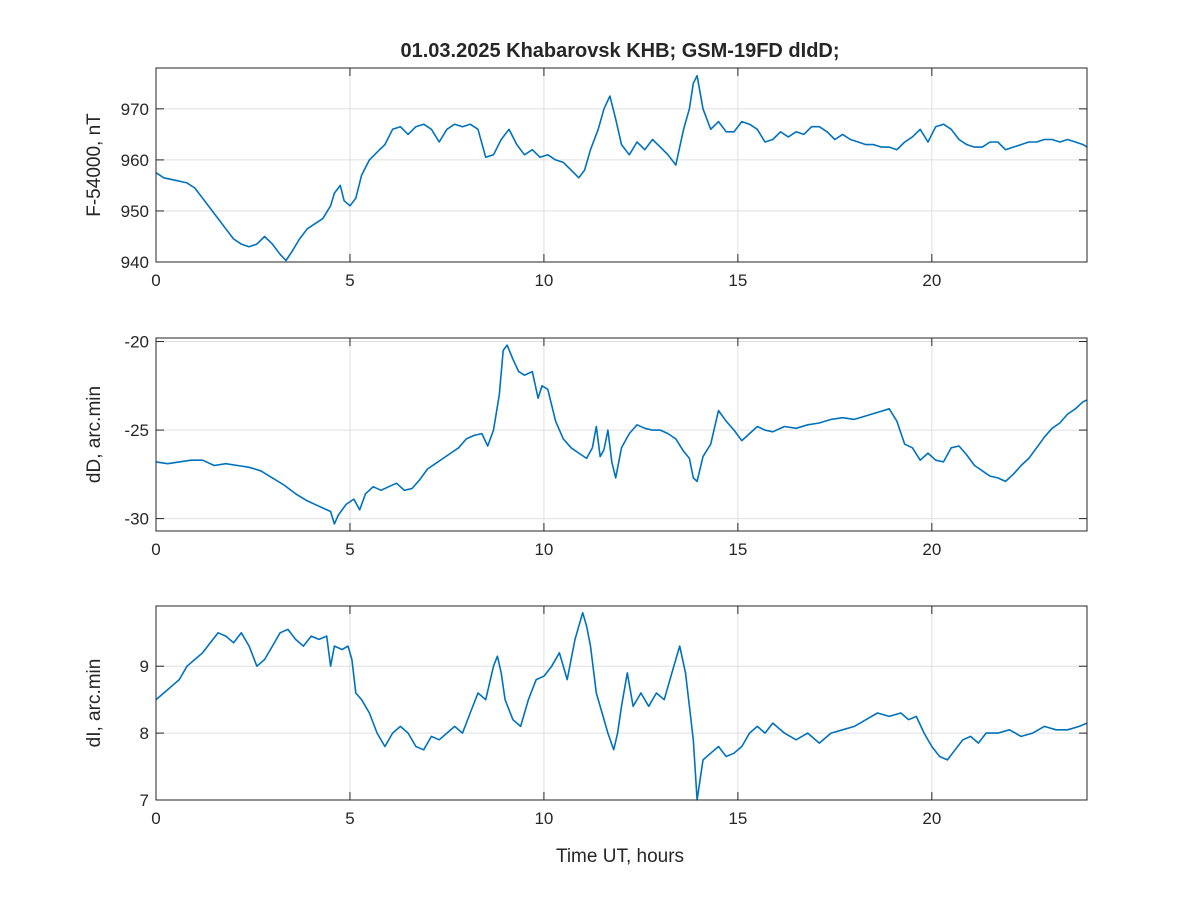 This screenshot has width=1200, height=900. What do you see at coordinates (94, 165) in the screenshot?
I see `f-y-axis-label: F-54000, nT` at bounding box center [94, 165].